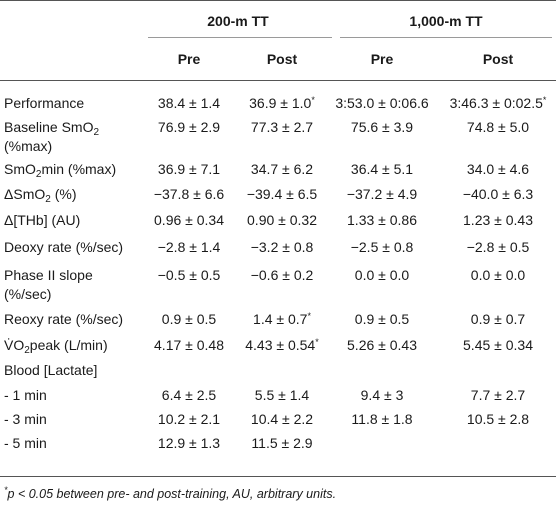 The width and height of the screenshot is (556, 510). Describe the element at coordinates (278, 80) in the screenshot. I see `header-rule` at that location.